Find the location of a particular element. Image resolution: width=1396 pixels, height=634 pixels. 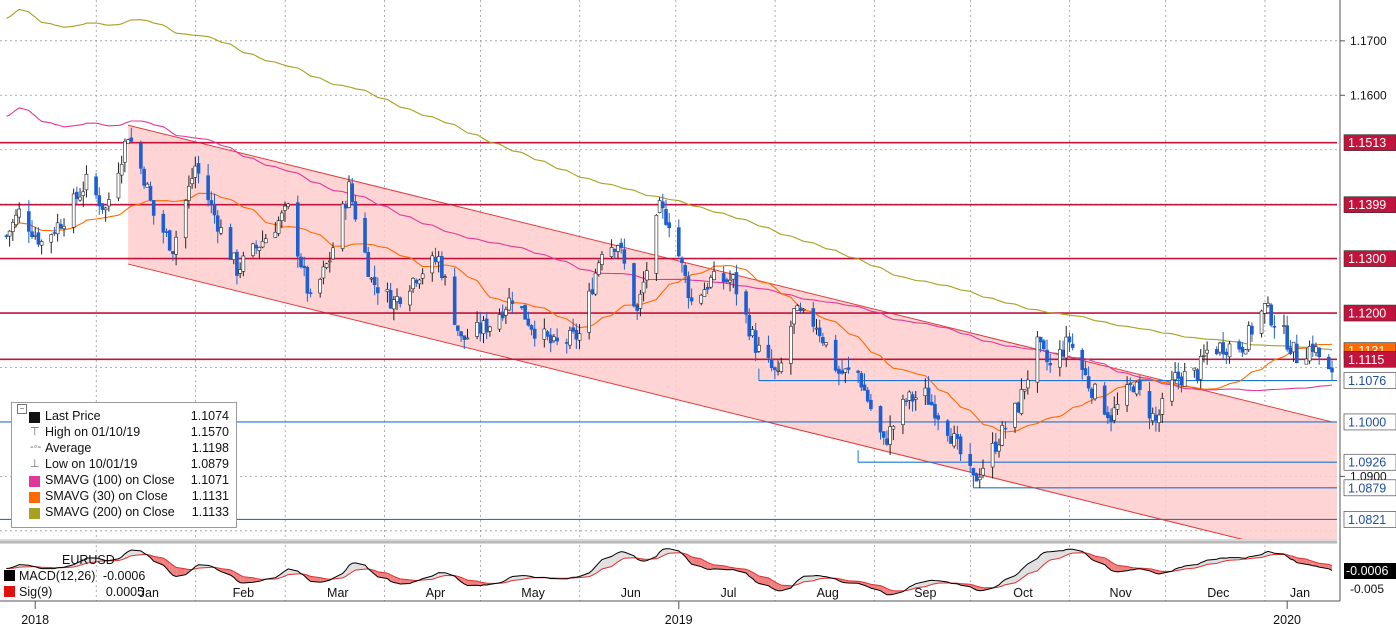

legend-value: 1.1570 is located at coordinates (210, 432).